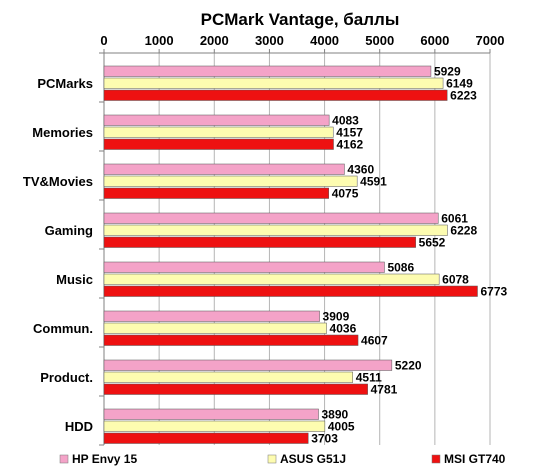 The image size is (550, 475). Describe the element at coordinates (336, 317) in the screenshot. I see `data-label: 3909` at that location.